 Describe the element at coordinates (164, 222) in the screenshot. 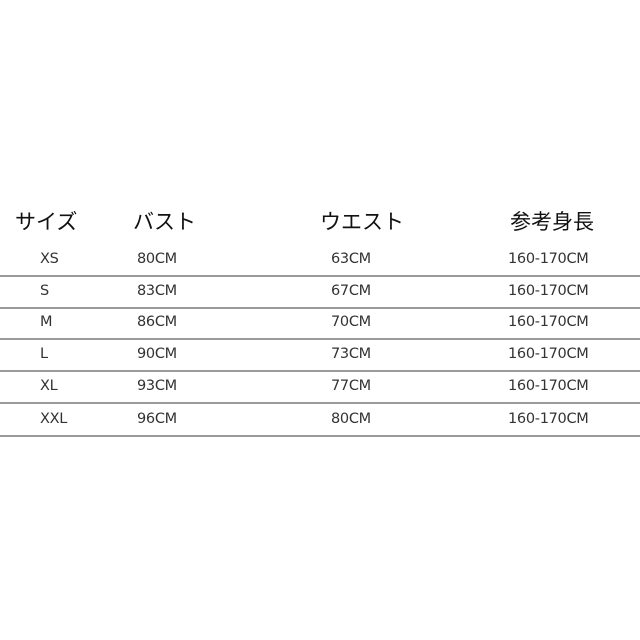

I see `header-bust: バスト` at that location.